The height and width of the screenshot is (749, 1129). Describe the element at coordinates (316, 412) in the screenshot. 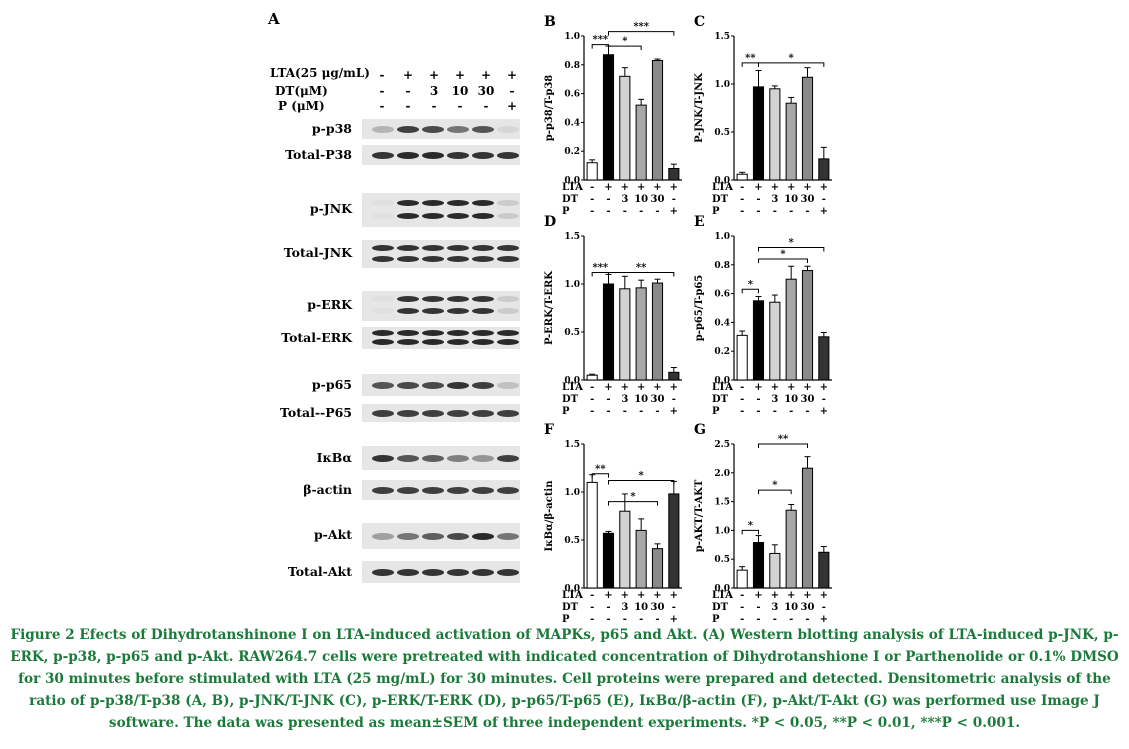

I see `blot-label: Total--P65` at that location.